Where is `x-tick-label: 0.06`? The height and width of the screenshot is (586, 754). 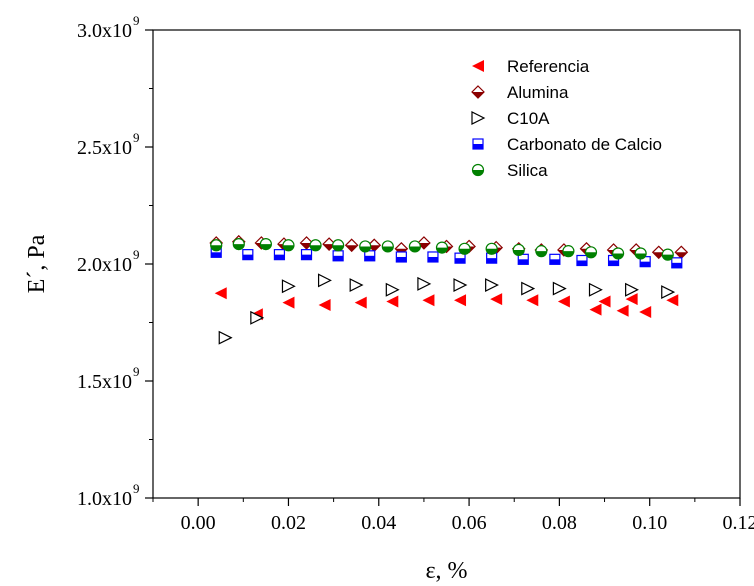
x-tick-label: 0.06 is located at coordinates (469, 523).